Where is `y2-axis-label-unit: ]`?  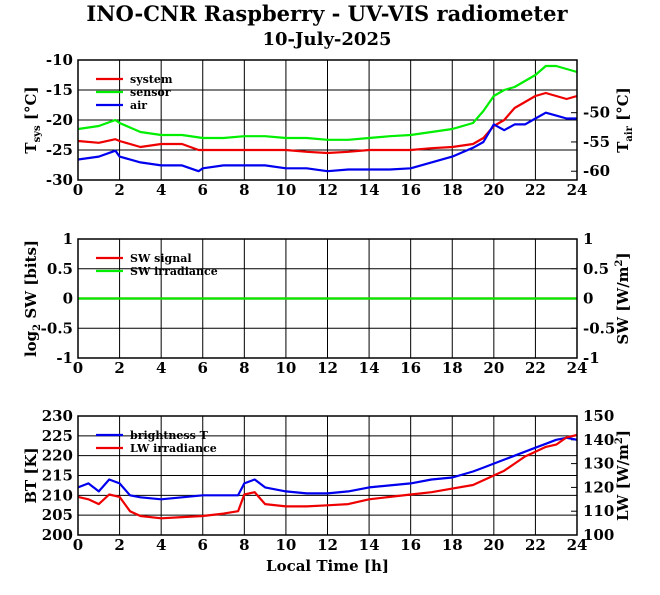 y2-axis-label-unit: ] is located at coordinates (623, 255).